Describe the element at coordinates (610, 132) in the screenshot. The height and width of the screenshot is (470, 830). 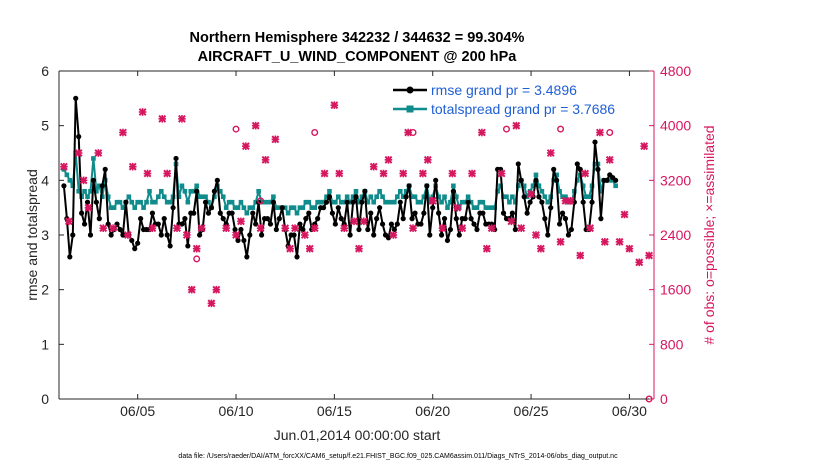
I see `obs-possible-point` at that location.